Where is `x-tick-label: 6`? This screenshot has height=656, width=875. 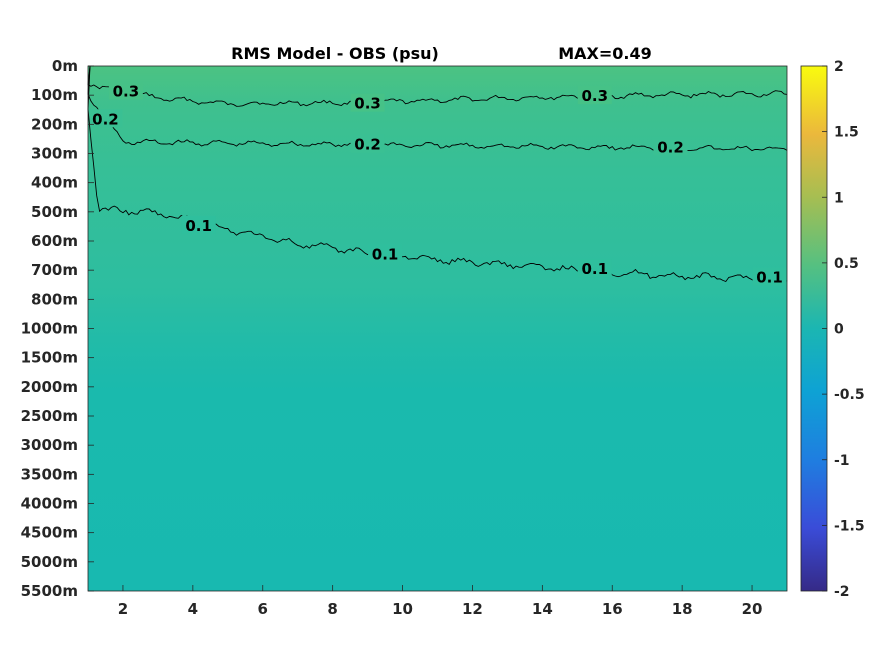 x-tick-label: 6 is located at coordinates (263, 609).